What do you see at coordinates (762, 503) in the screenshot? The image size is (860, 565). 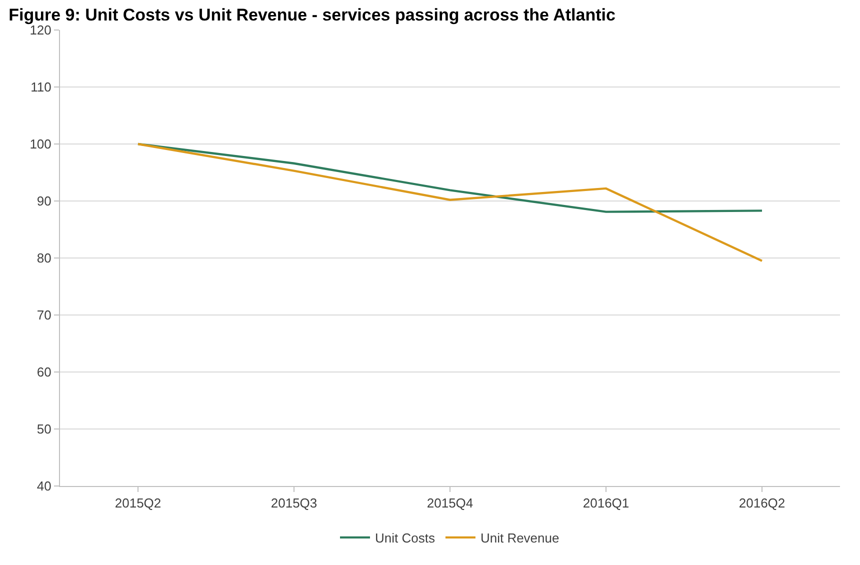 I see `x-tick-label: 2016Q2` at bounding box center [762, 503].